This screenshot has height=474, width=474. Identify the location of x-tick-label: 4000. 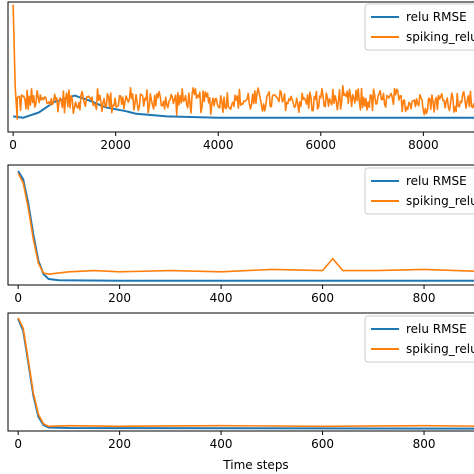
(218, 145).